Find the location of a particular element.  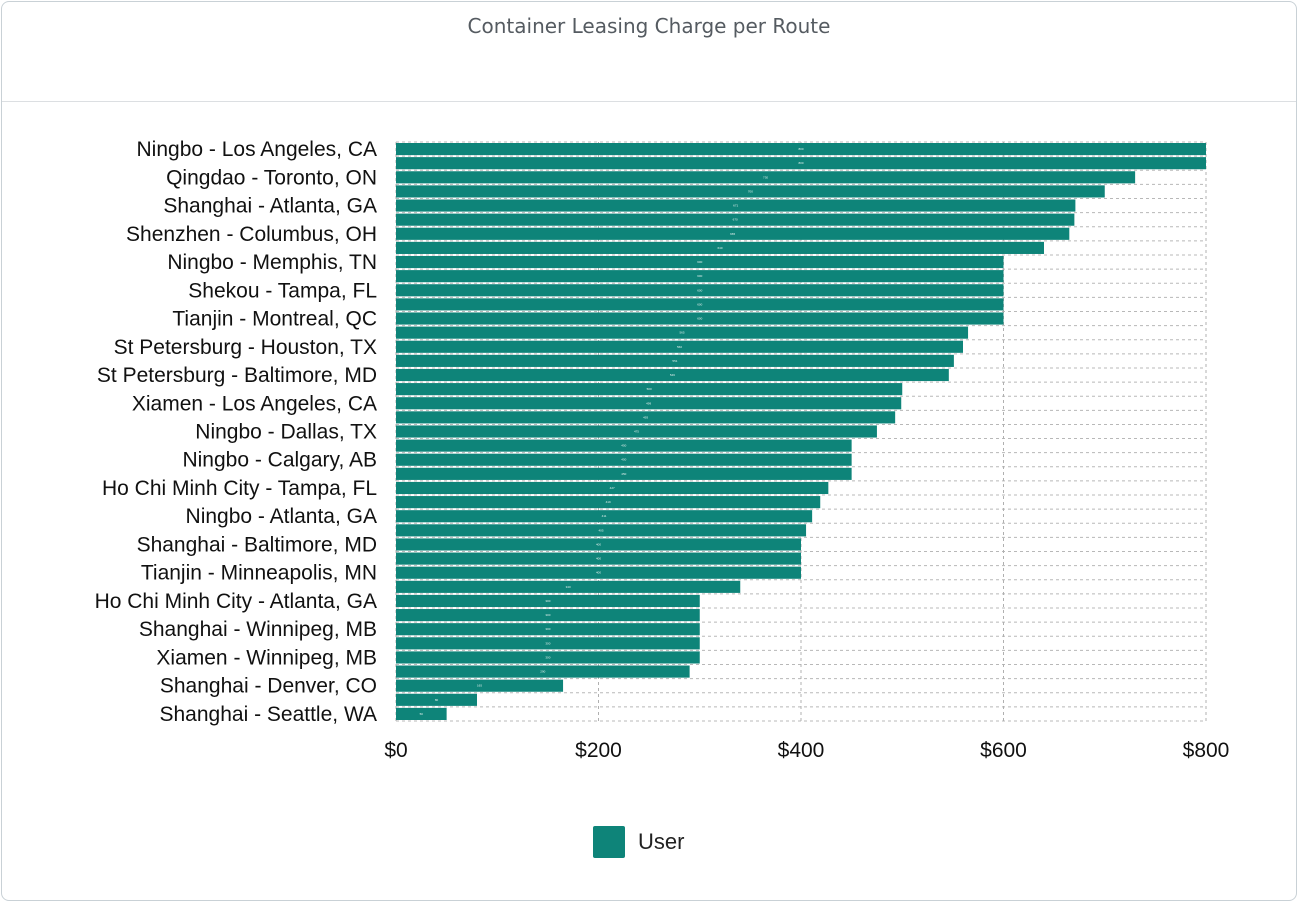

legend: User is located at coordinates (638, 842).